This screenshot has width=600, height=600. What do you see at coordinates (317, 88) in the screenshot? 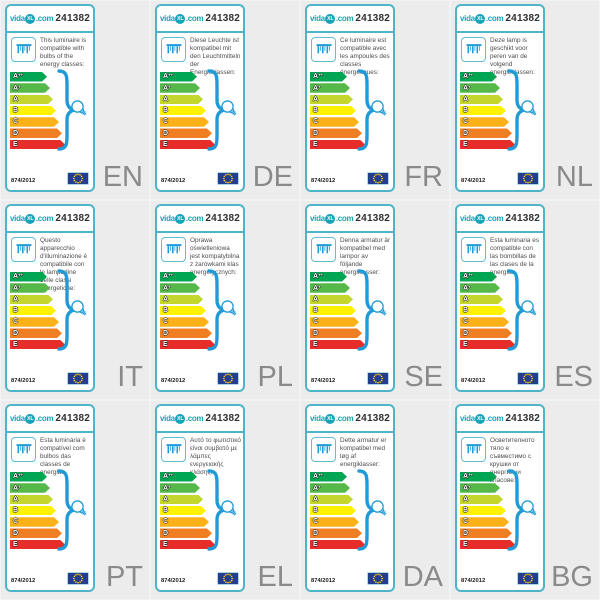
I see `energy-class-letter: A+` at bounding box center [317, 88].